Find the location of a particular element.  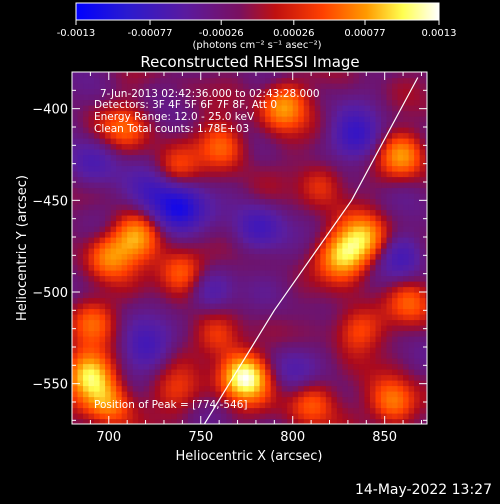

chart-title: Reconstructed RHESSI Image is located at coordinates (249, 62).